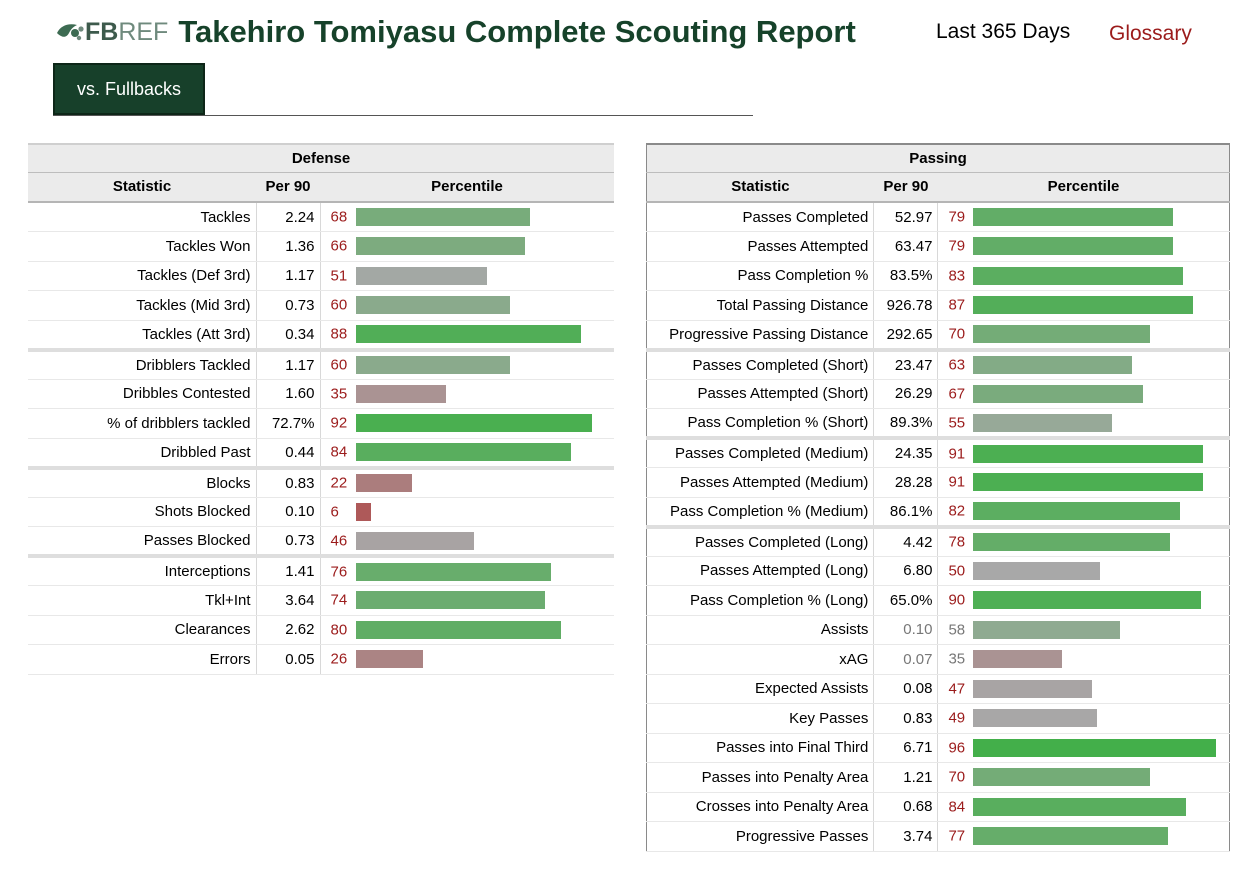 The width and height of the screenshot is (1246, 878). What do you see at coordinates (957, 807) in the screenshot?
I see `percentile-value: 84` at bounding box center [957, 807].